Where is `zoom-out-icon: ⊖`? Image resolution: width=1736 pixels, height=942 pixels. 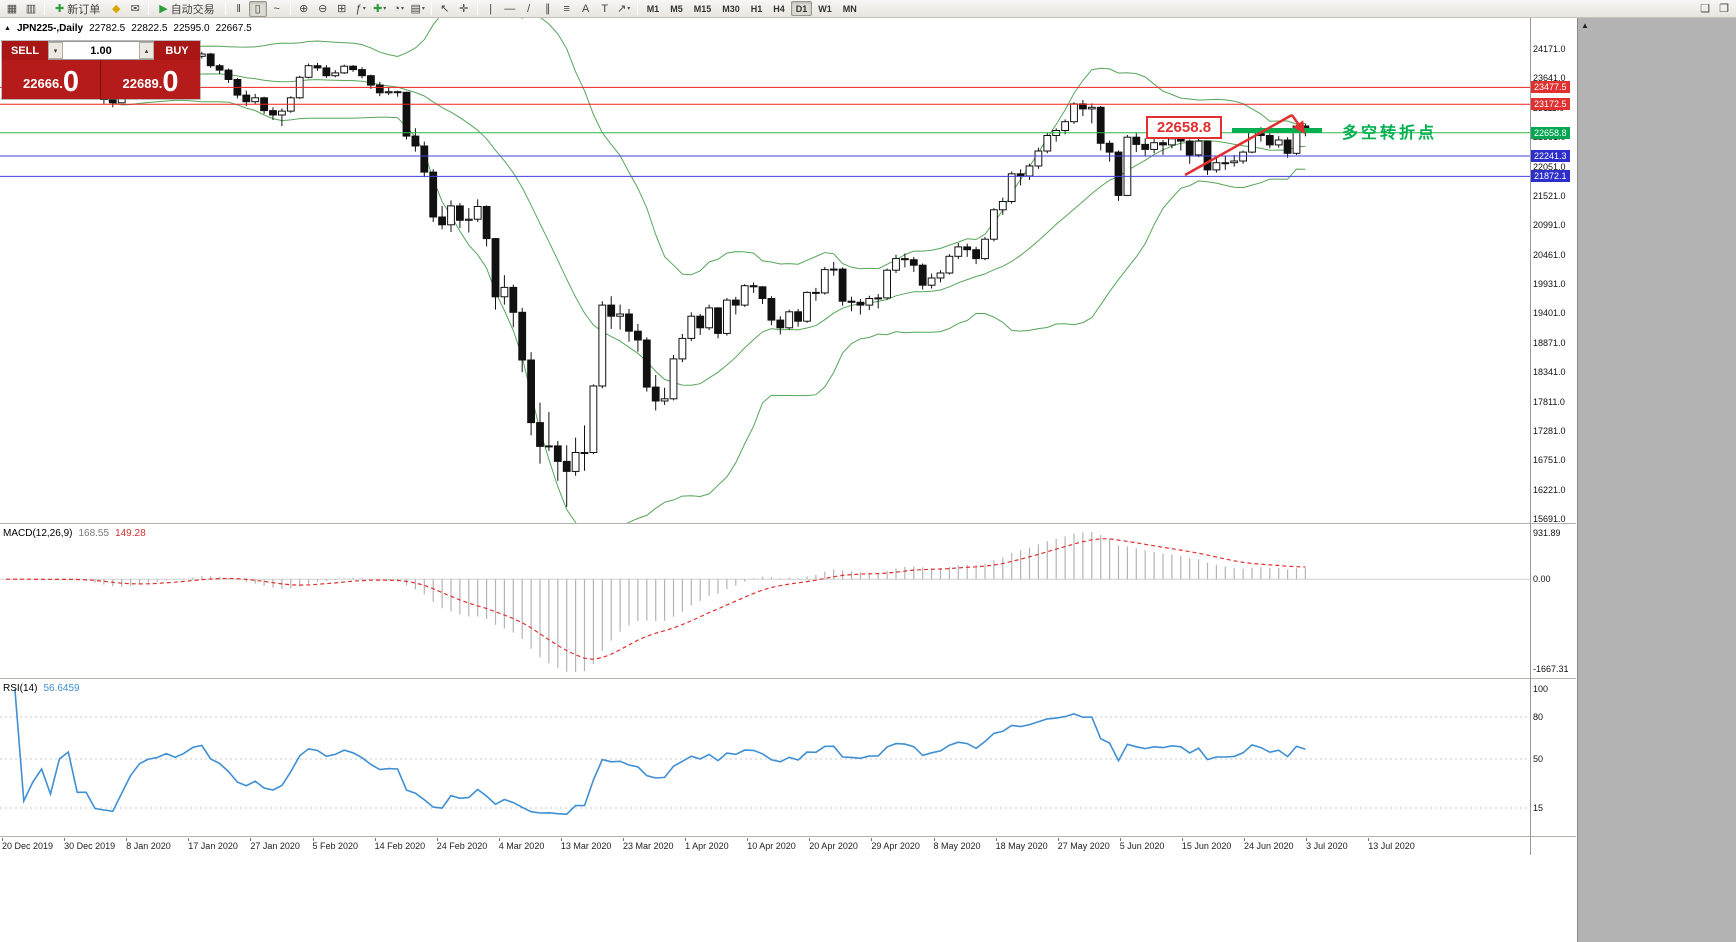 zoom-out-icon: ⊖ is located at coordinates (323, 9).